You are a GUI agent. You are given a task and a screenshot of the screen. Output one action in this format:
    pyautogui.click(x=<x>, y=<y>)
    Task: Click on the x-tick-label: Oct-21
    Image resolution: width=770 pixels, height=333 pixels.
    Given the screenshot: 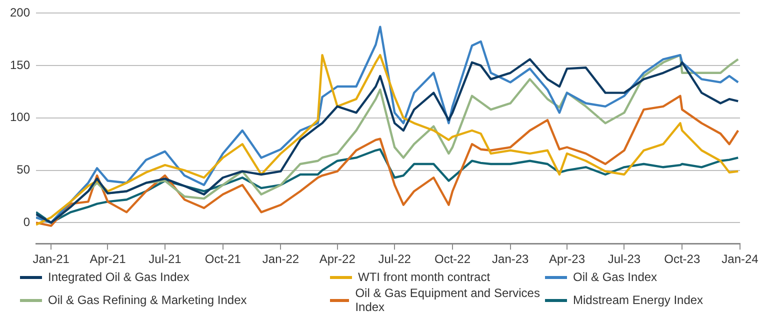 What is the action you would take?
    pyautogui.click(x=223, y=259)
    